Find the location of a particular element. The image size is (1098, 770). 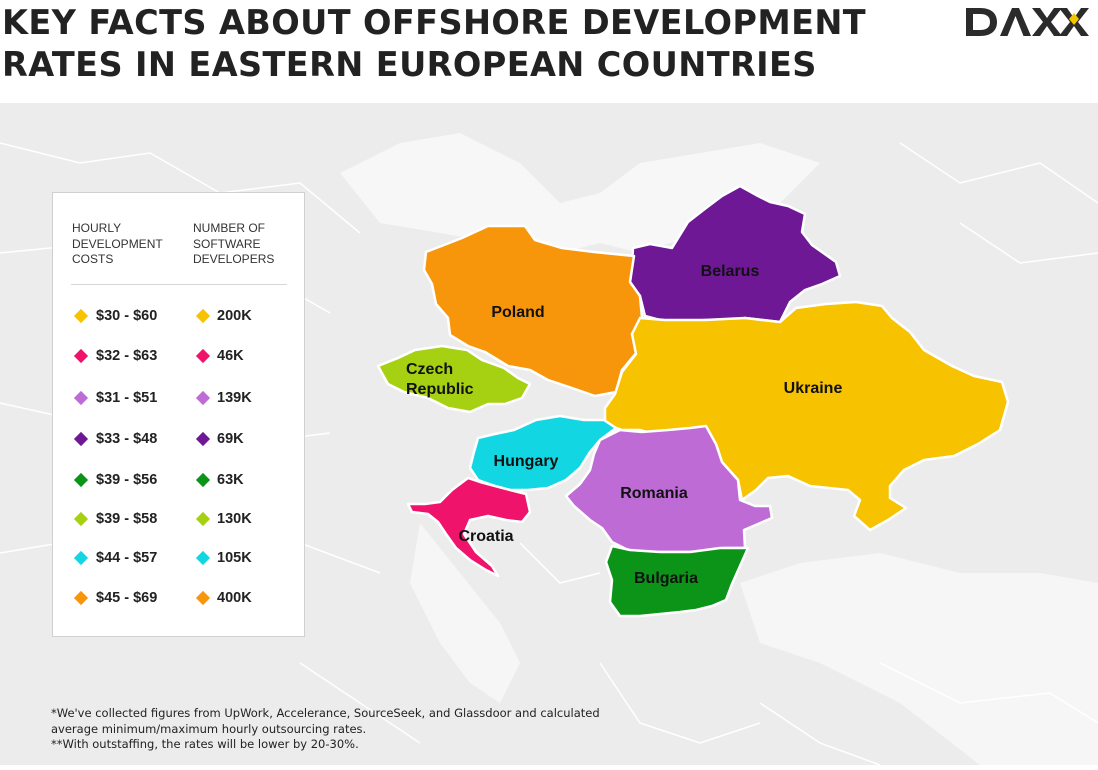

label-romania: Romania is located at coordinates (654, 493).